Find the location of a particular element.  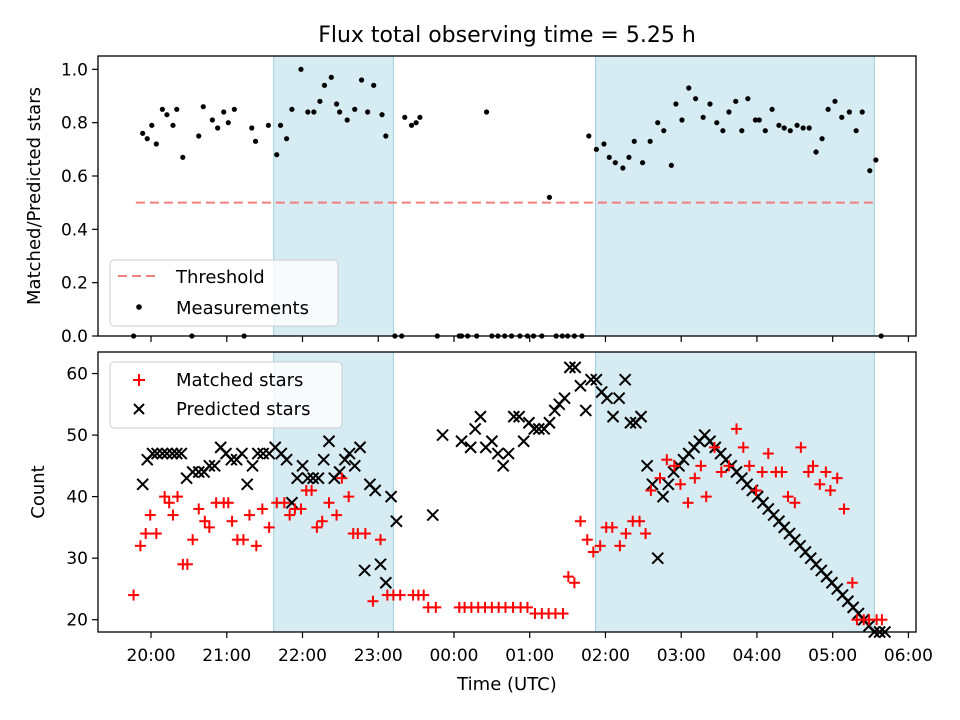

legend-predicted-swatch is located at coordinates (139, 409).